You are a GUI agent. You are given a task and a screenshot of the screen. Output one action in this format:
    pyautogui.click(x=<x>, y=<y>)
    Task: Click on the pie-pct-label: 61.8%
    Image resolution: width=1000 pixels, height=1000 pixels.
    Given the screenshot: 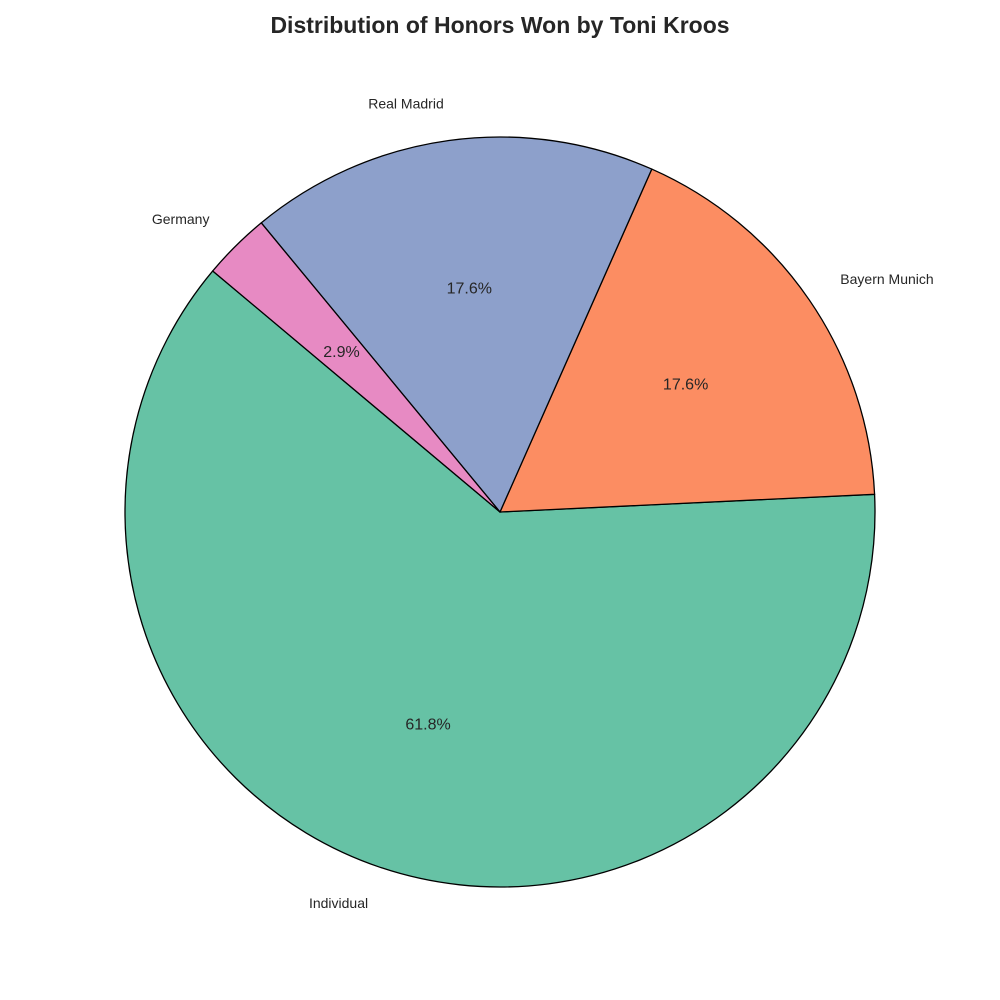 What is the action you would take?
    pyautogui.click(x=427, y=725)
    